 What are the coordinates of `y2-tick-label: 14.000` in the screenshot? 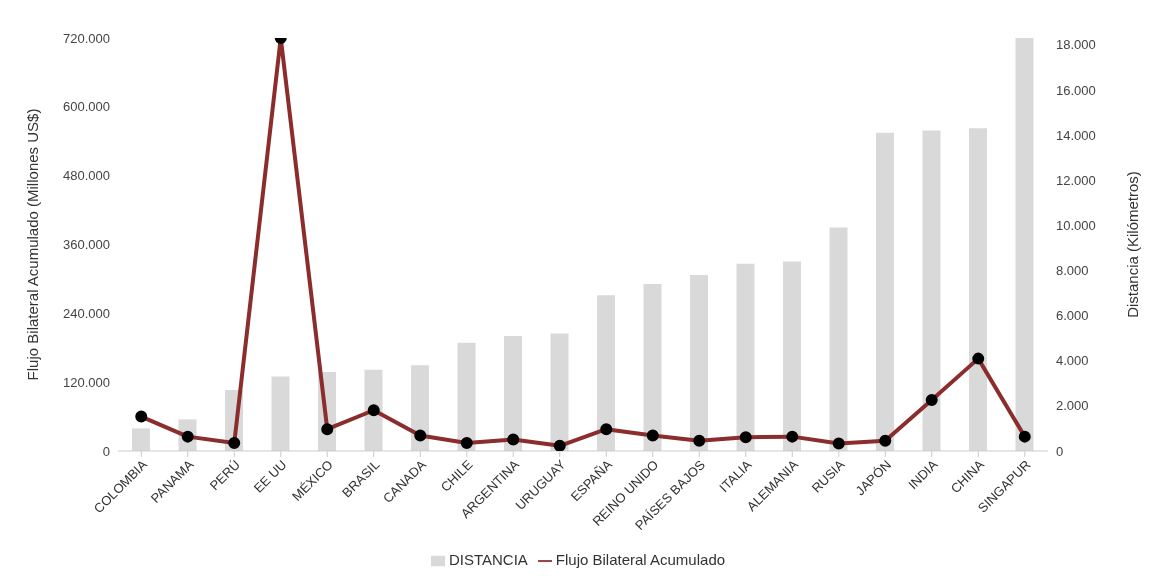 It's located at (1076, 135).